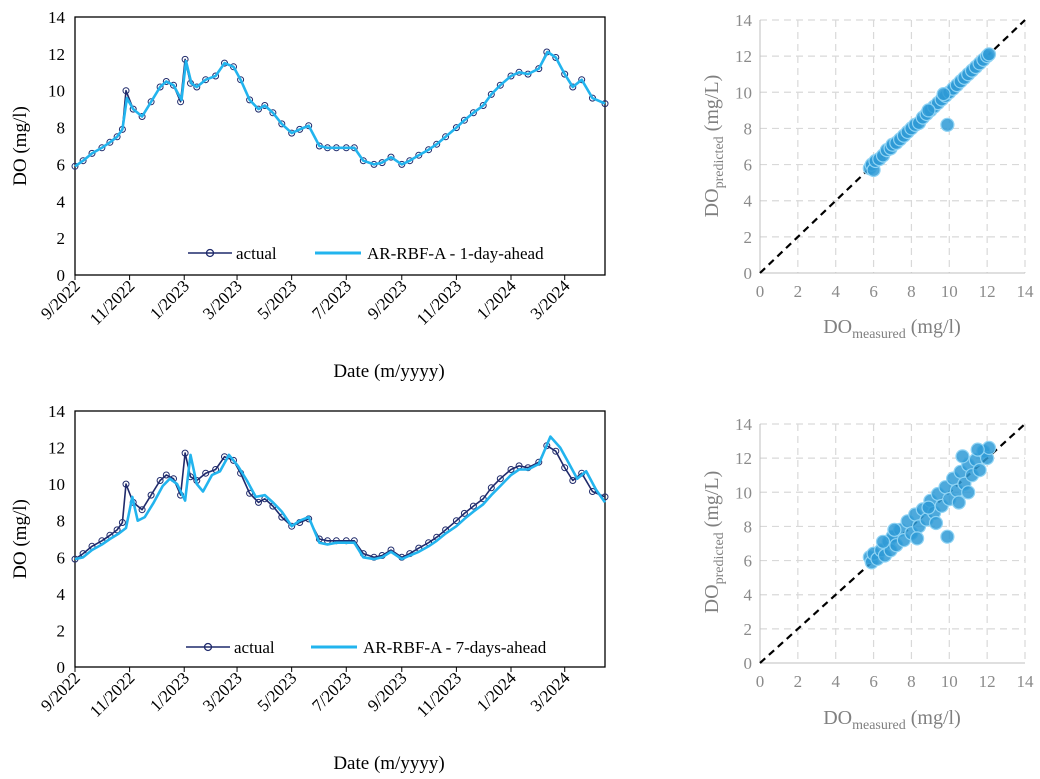 This screenshot has height=779, width=1040. I want to click on x-tick-label: 6, so click(873, 291).